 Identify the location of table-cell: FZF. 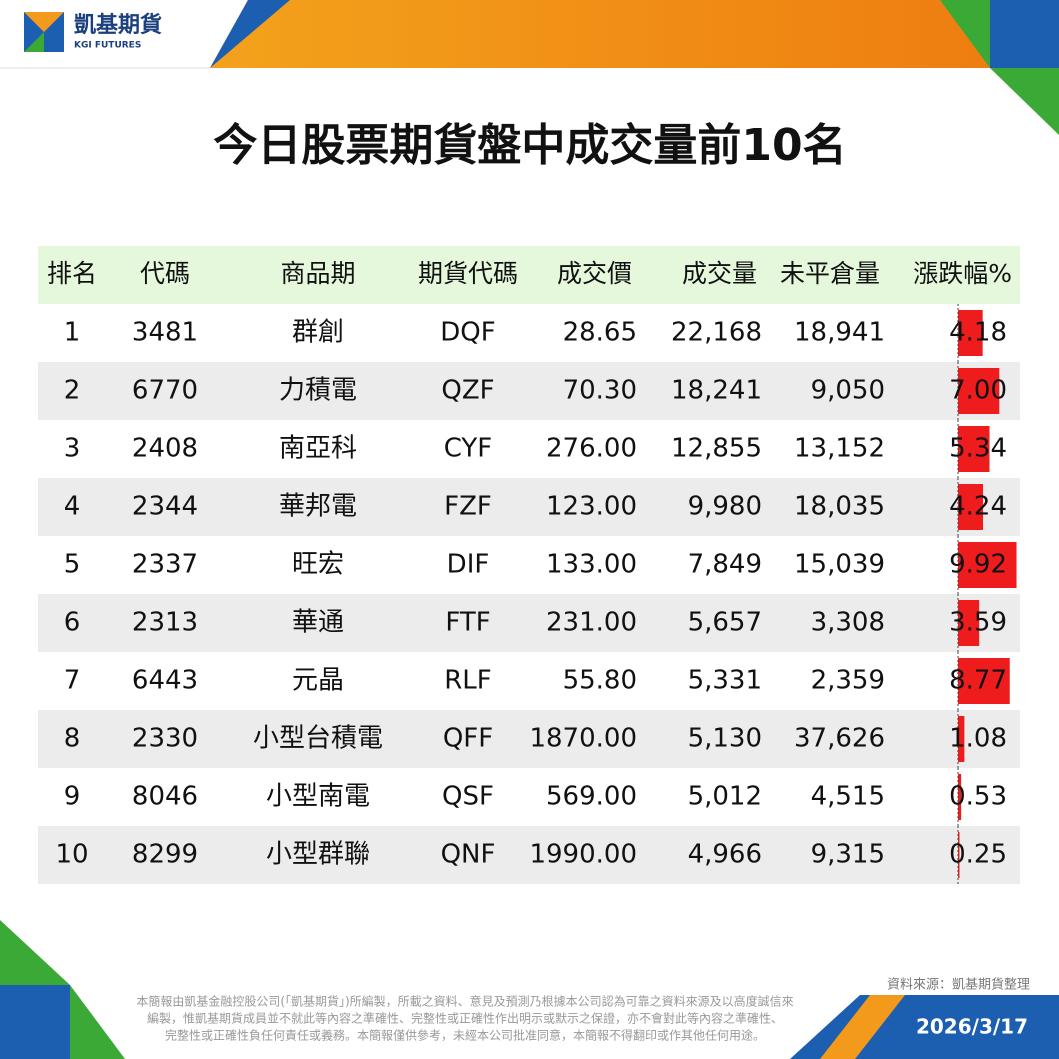
(468, 507).